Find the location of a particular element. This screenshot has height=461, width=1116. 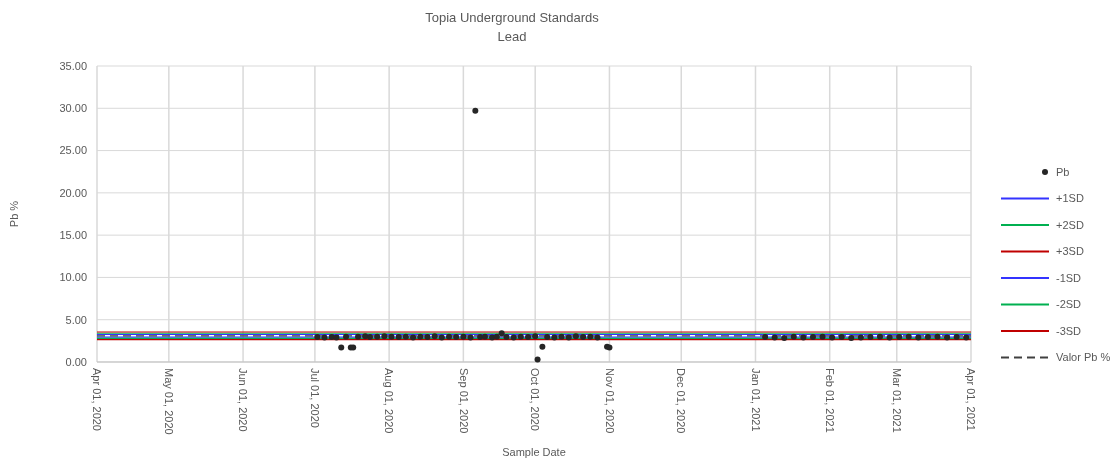

x-tick-label: Apr 01, 2020 is located at coordinates (97, 399).